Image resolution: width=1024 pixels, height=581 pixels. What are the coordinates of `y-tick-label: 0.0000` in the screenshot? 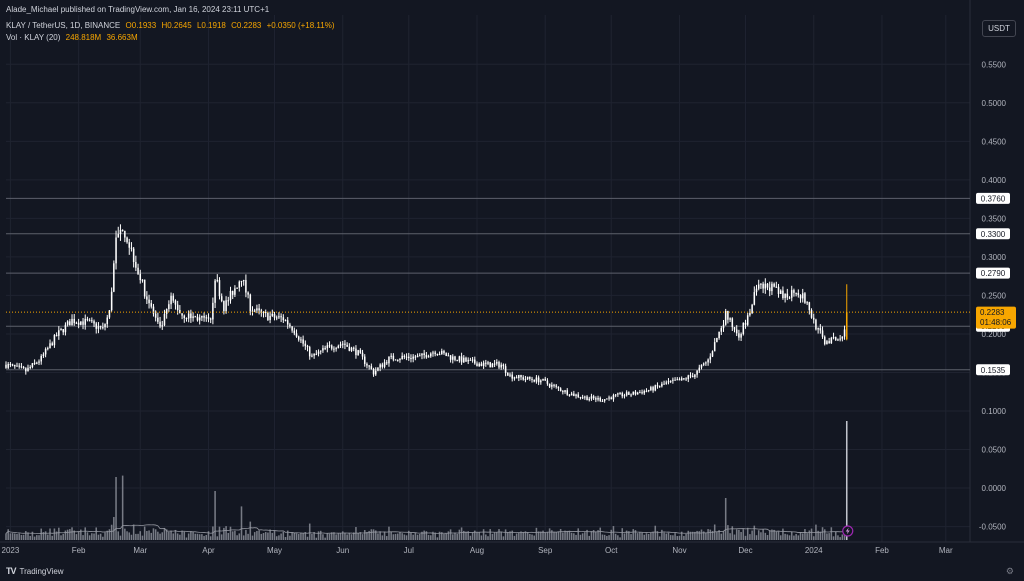 It's located at (994, 488).